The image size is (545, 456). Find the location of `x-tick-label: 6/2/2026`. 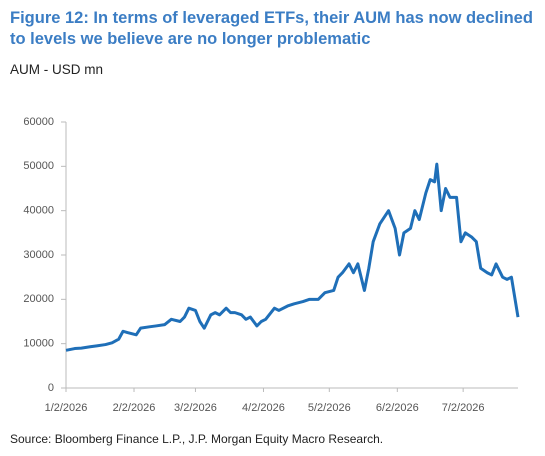

x-tick-label: 6/2/2026 is located at coordinates (397, 408).